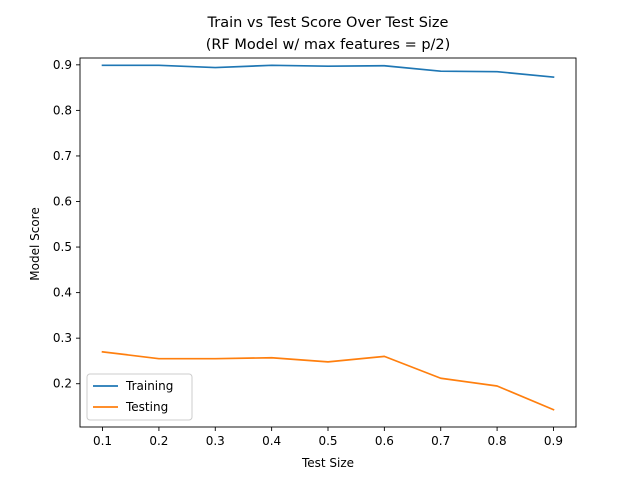  Describe the element at coordinates (327, 463) in the screenshot. I see `x-axis-title: Test Size` at that location.